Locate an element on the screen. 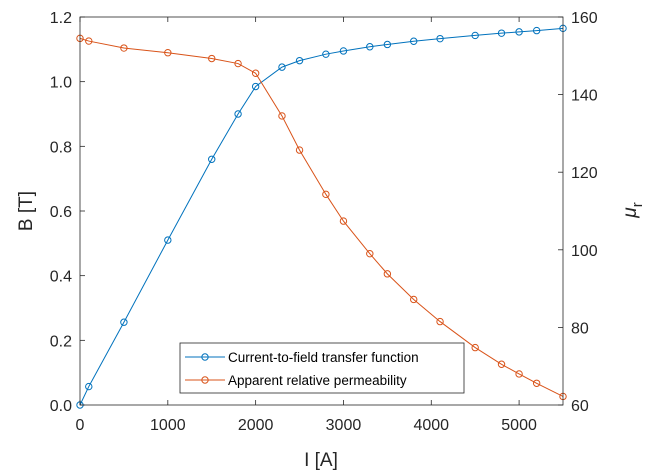 Image resolution: width=659 pixels, height=474 pixels. y-right-axis-label: μr is located at coordinates (633, 210).